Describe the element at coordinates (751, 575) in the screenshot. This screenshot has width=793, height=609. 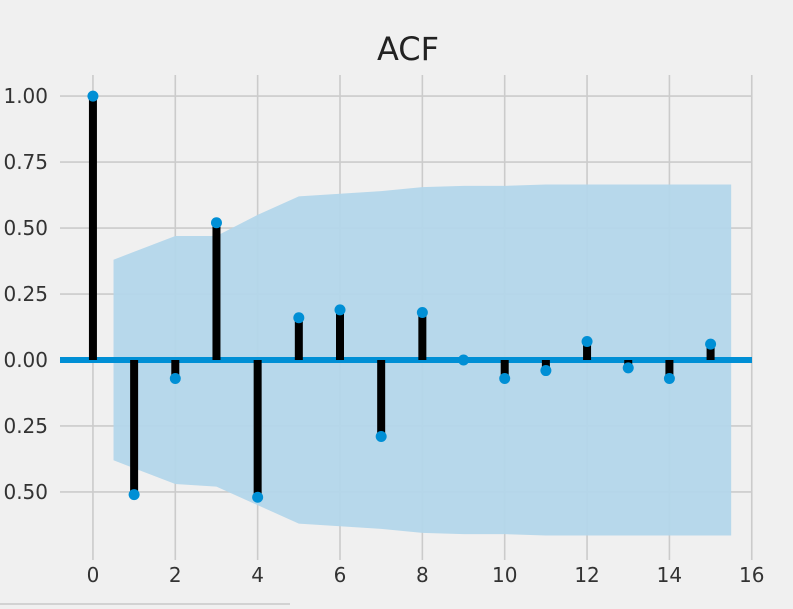
I see `x-tick-label: 16` at that location.